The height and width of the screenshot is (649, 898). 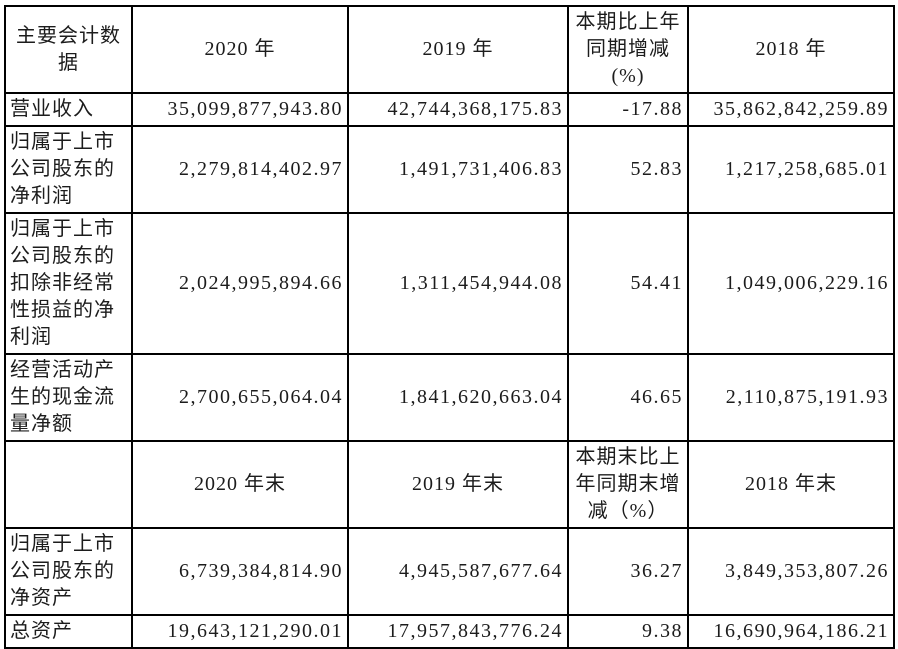 What do you see at coordinates (628, 109) in the screenshot?
I see `value-change-pct: -17.88` at bounding box center [628, 109].